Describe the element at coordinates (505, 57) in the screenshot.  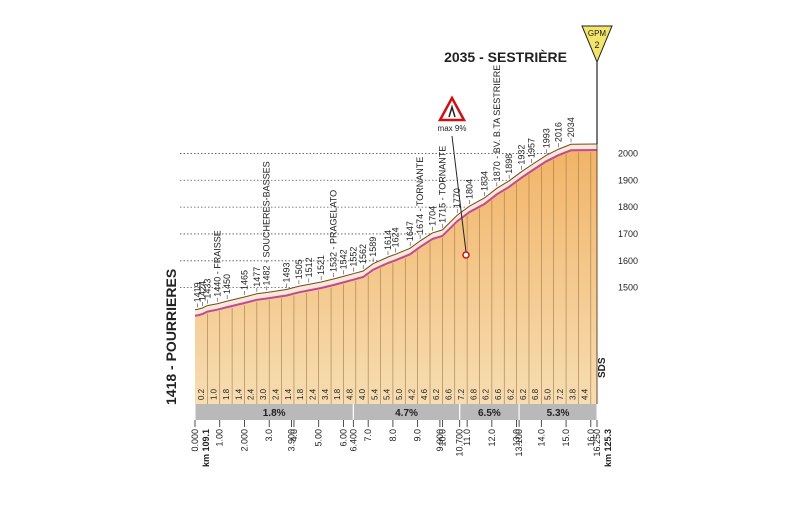
I see `summit-label: 2035 - SESTRIÈRE` at that location.